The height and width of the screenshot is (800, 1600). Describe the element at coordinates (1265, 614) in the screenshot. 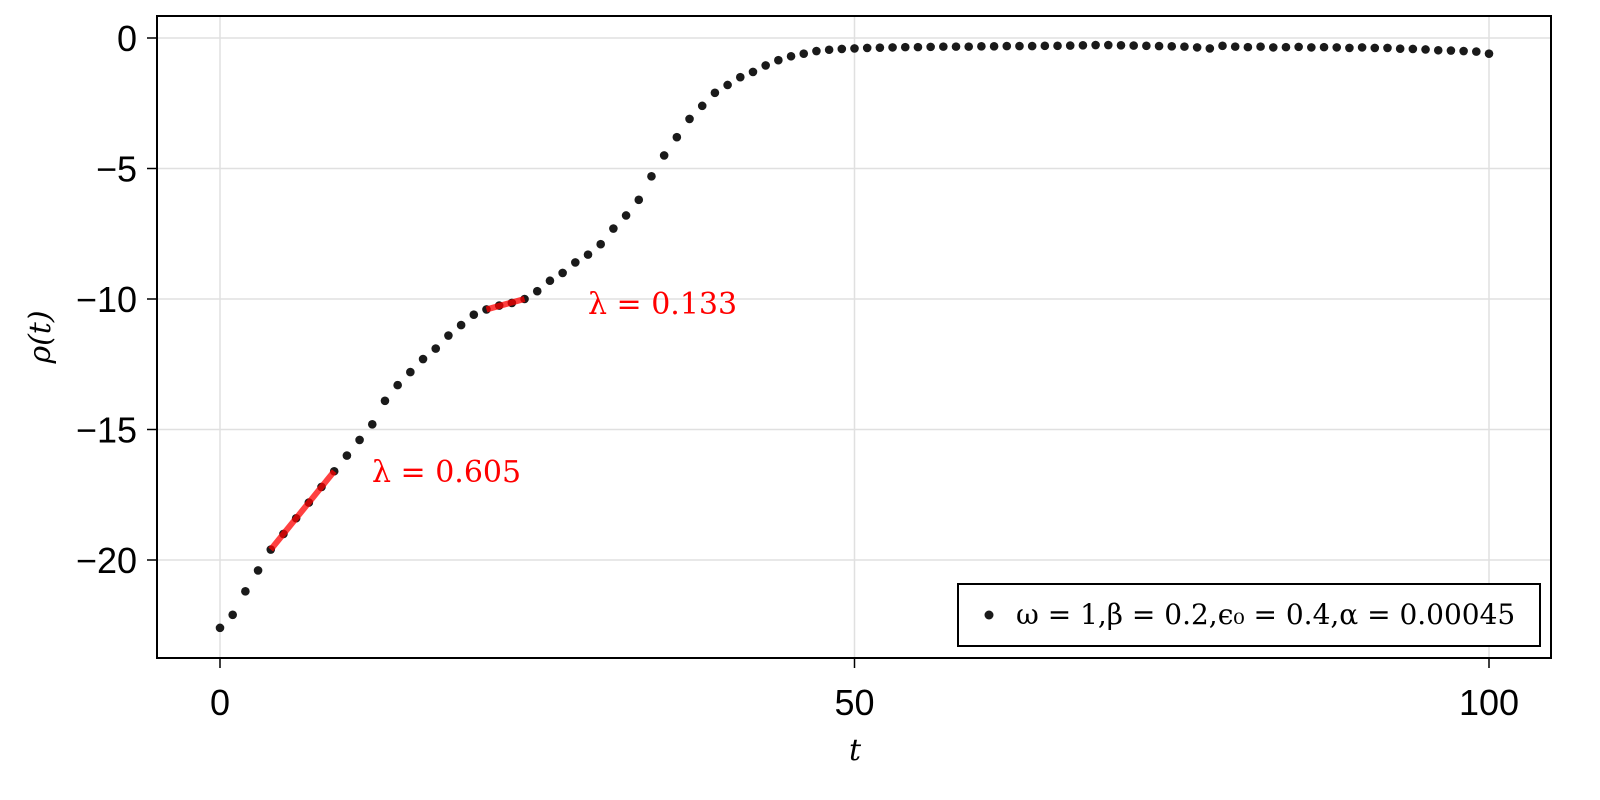

I see `legend-entry: ω = 1,β = 0.2,ϵ₀ = 0.4,α = 0.00045` at that location.